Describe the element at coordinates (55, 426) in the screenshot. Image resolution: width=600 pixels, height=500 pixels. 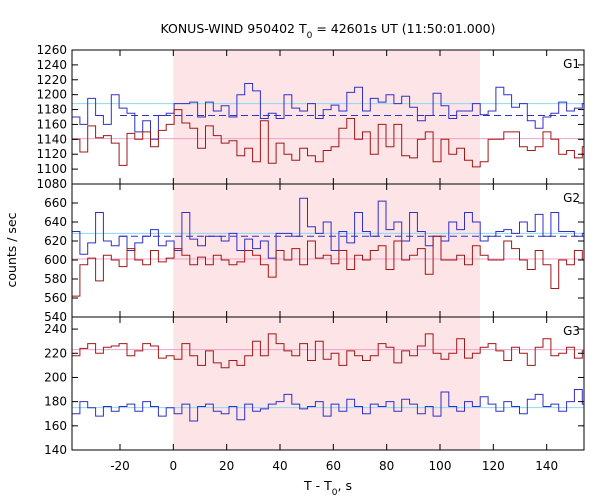
I see `y-tick-label: 160` at that location.